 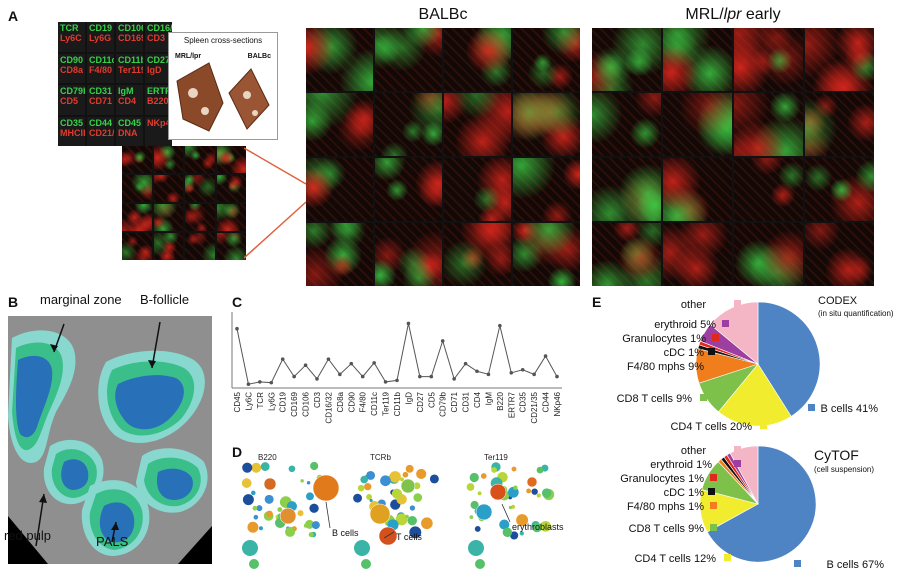 What do you see at coordinates (72, 69) in the screenshot?
I see `legend-red-marker: CD8a` at bounding box center [72, 69].